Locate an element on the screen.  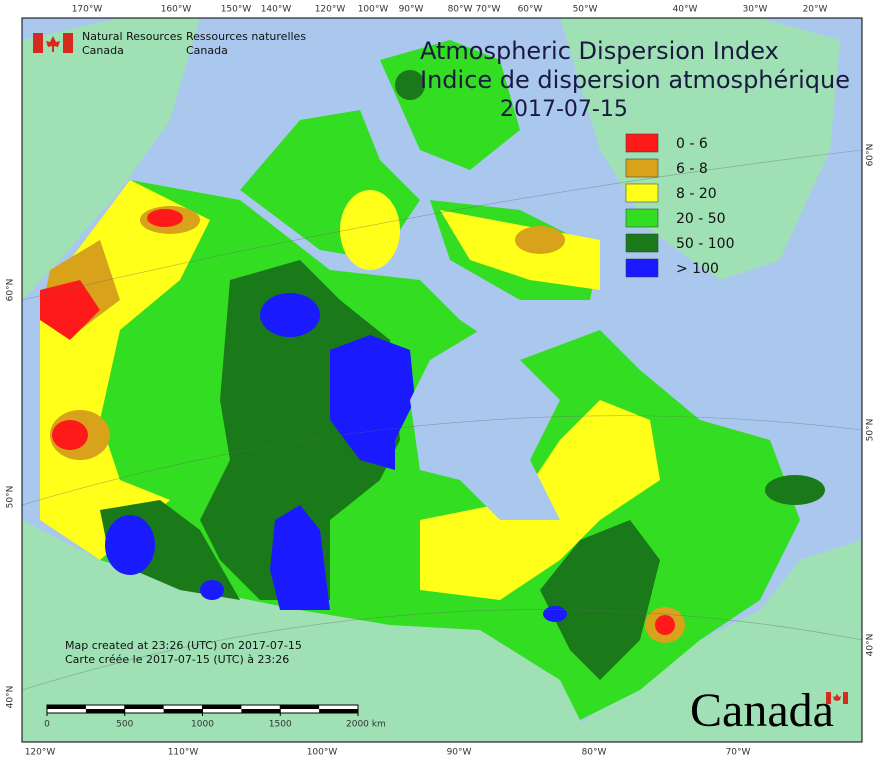
hudson-bay is located at coordinates (485, 425).